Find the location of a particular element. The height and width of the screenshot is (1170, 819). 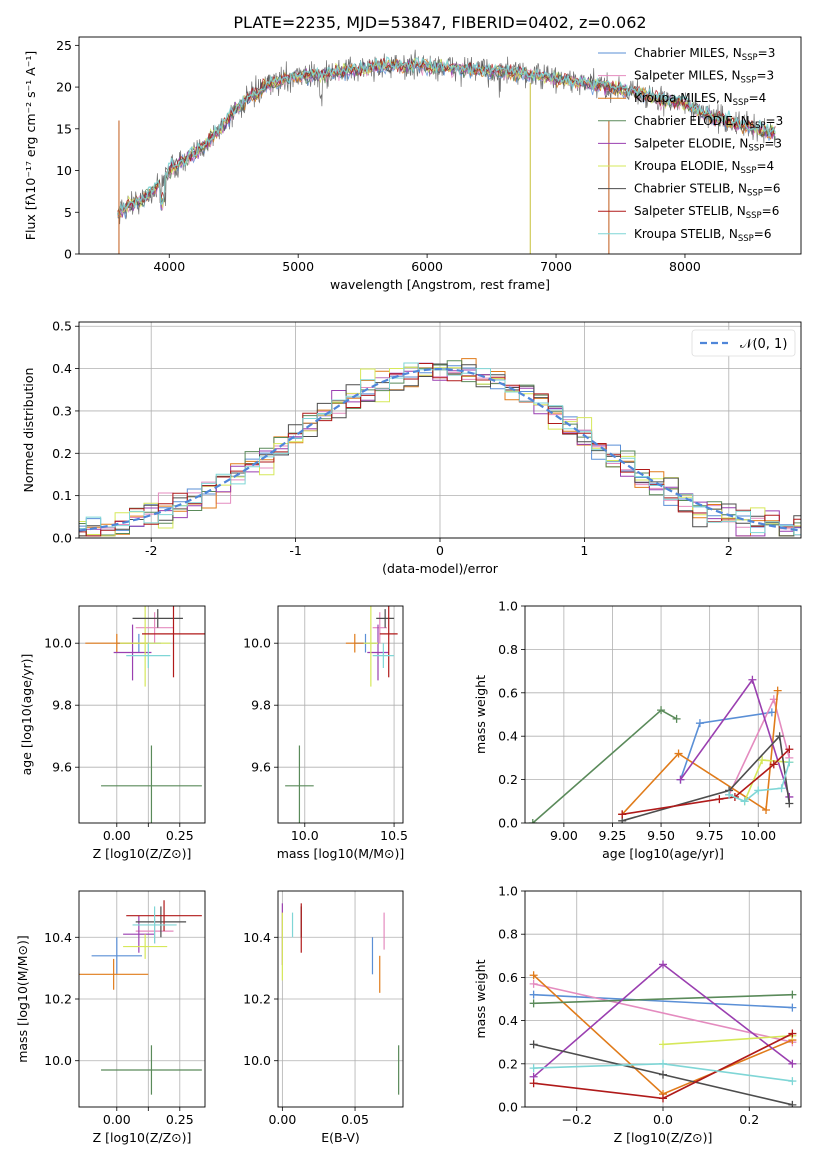

weight-line-kroupa-miles is located at coordinates (700, 752).